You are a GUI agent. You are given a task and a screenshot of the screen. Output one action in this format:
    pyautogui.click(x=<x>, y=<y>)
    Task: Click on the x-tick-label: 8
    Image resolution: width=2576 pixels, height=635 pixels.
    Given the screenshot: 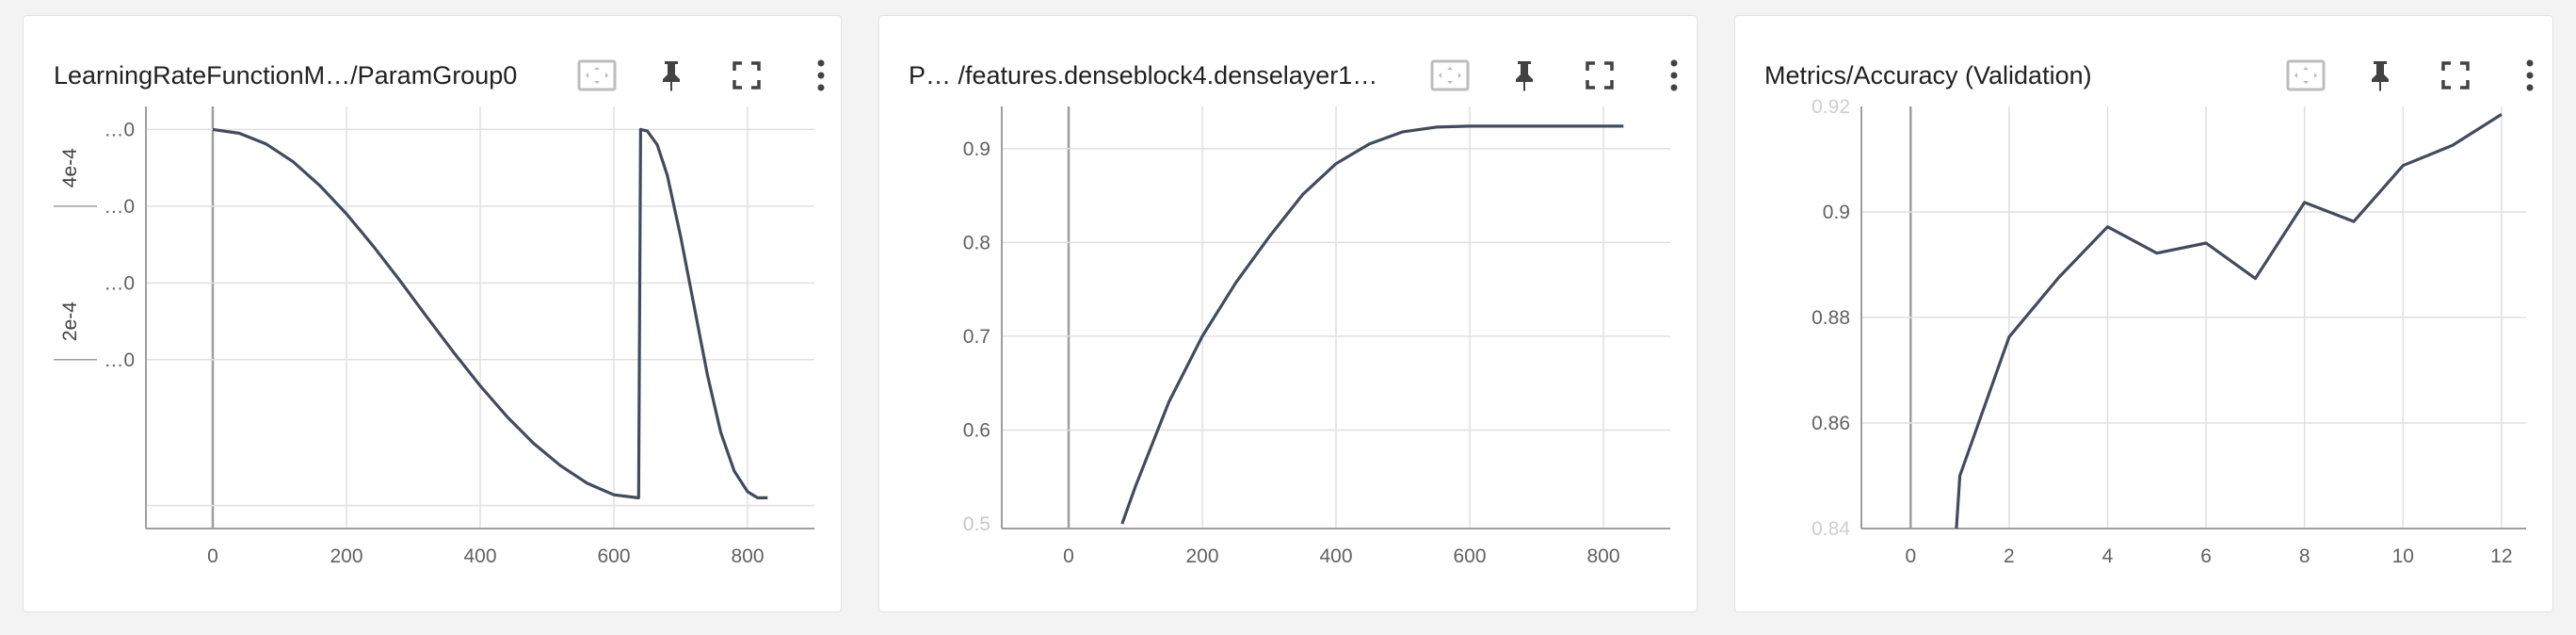 What is the action you would take?
    pyautogui.click(x=2304, y=556)
    